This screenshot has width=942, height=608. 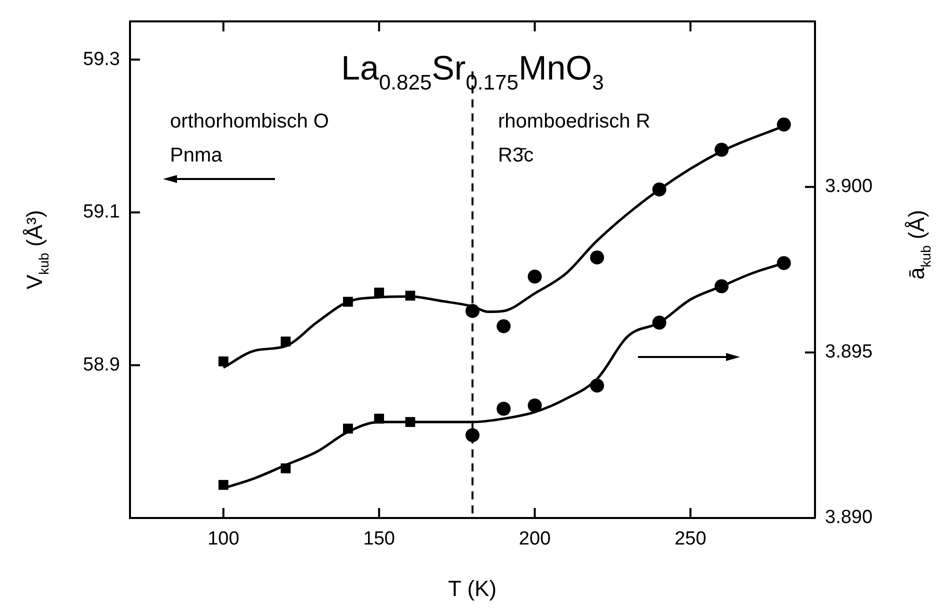 I want to click on annotation: R3̄c, so click(x=516, y=155).